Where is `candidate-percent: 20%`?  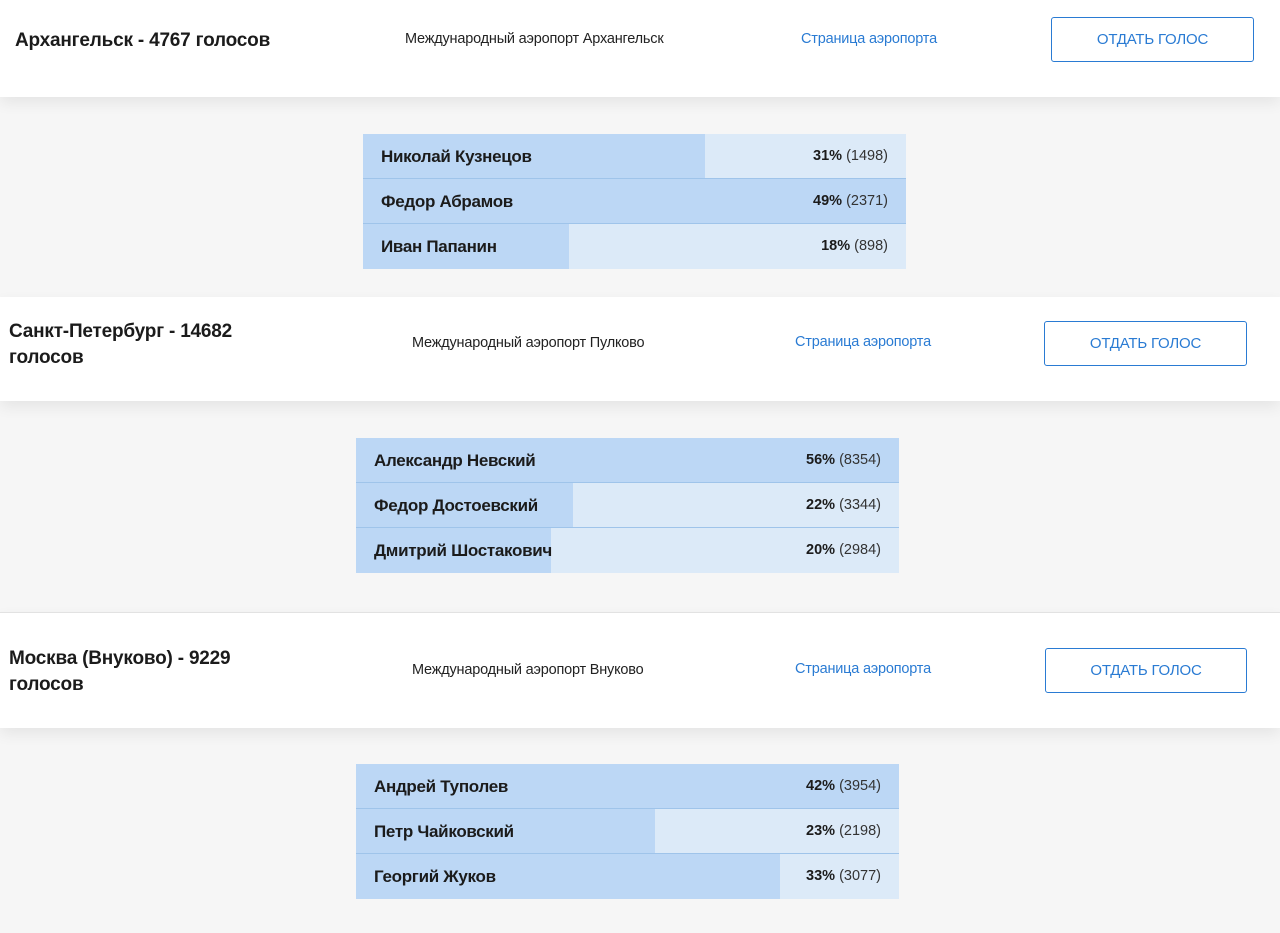
candidate-percent: 20% is located at coordinates (821, 550).